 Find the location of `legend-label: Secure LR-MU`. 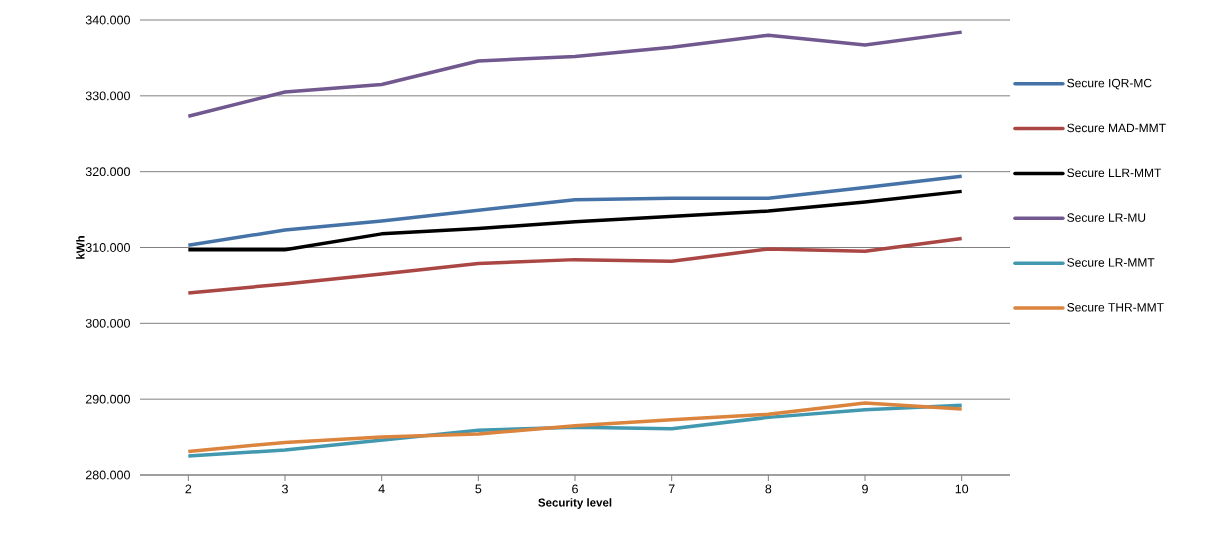

legend-label: Secure LR-MU is located at coordinates (1106, 217).